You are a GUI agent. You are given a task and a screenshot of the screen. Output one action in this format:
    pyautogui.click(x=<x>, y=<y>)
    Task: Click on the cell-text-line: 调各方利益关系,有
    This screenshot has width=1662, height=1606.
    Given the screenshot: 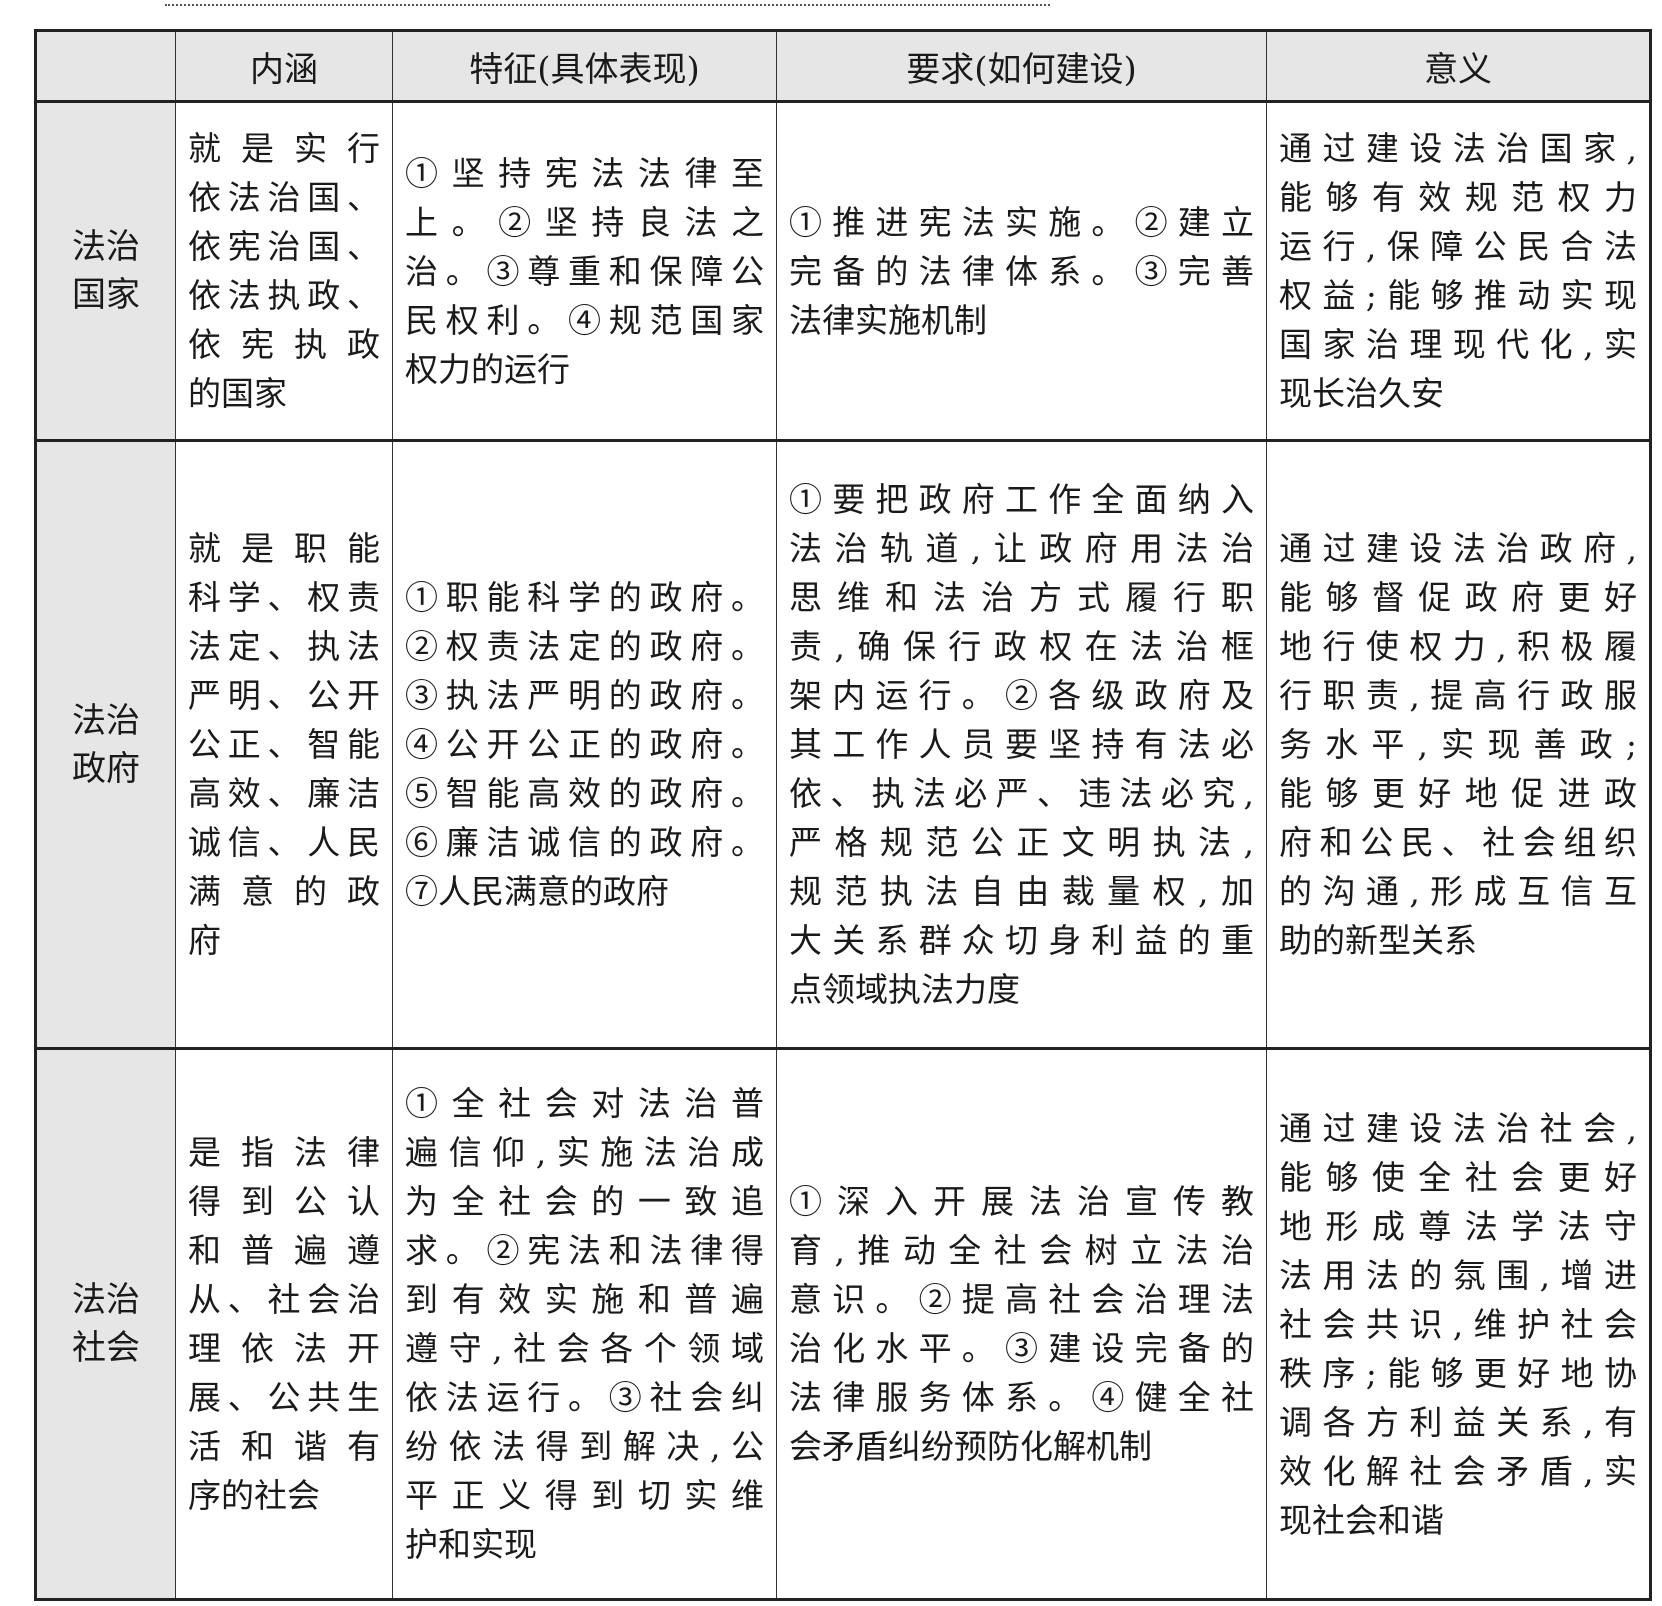 What is the action you would take?
    pyautogui.click(x=1458, y=1422)
    